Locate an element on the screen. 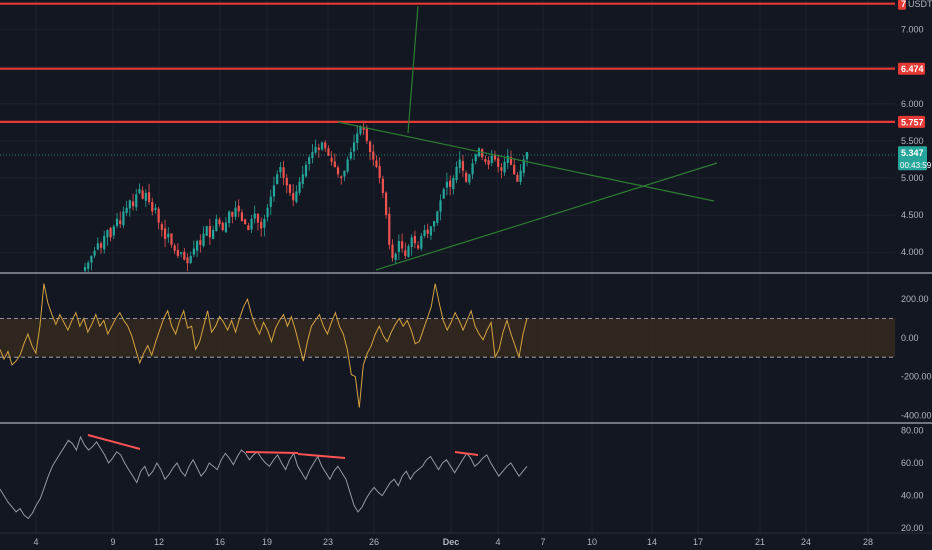 This screenshot has height=550, width=932. time-tick-label: 7 is located at coordinates (542, 542).